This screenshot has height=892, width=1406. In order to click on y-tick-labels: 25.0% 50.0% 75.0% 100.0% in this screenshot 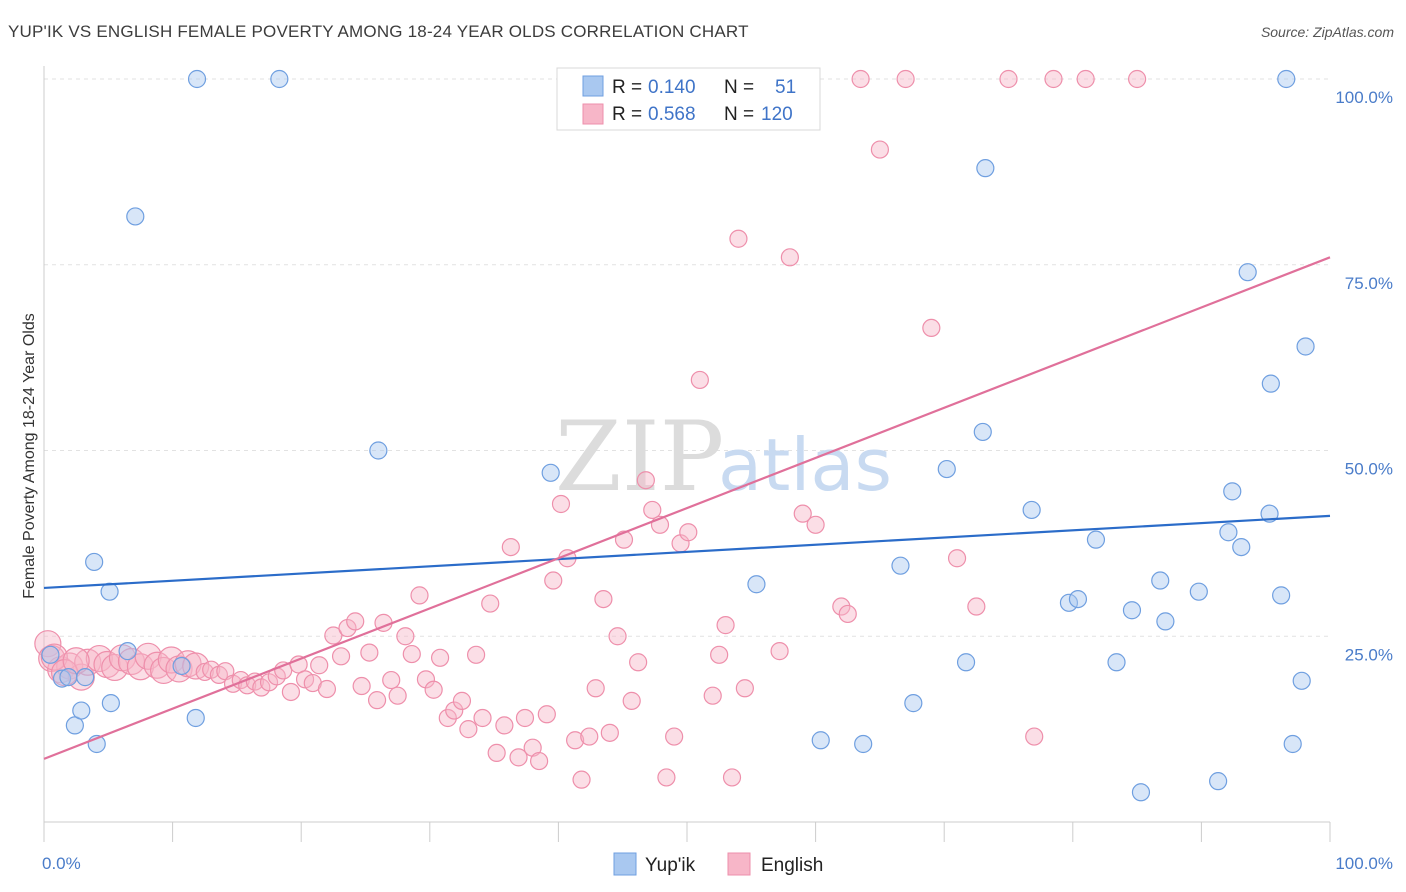, I will do `click(1364, 376)`.